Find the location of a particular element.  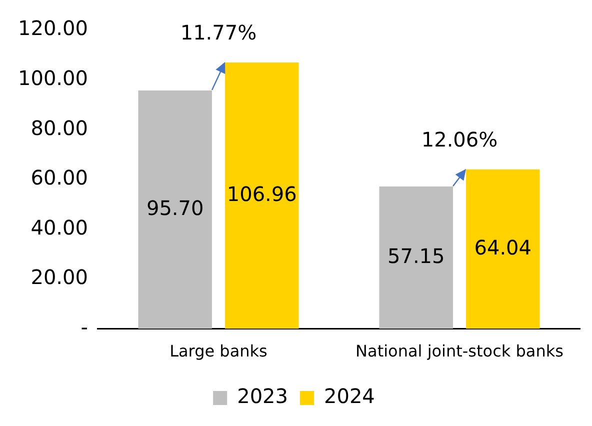

data-label: 64.04 is located at coordinates (503, 247).